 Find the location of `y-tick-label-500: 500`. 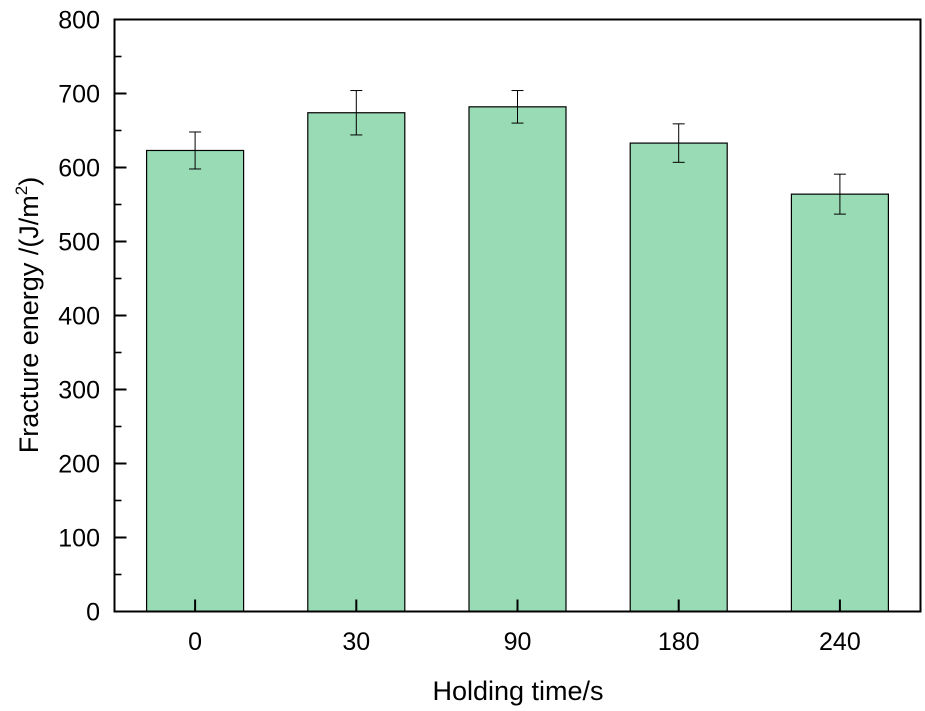

y-tick-label-500: 500 is located at coordinates (79, 243).